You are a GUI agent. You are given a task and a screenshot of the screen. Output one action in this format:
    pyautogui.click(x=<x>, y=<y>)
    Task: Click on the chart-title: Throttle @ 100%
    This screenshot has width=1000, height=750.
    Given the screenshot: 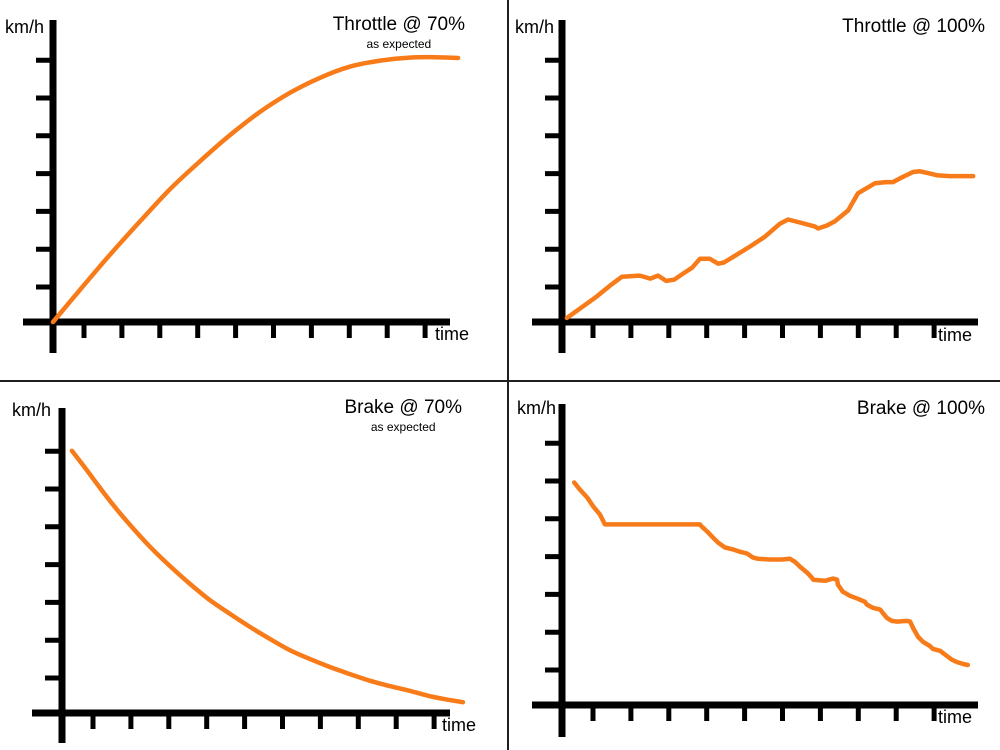 What is the action you would take?
    pyautogui.click(x=913, y=26)
    